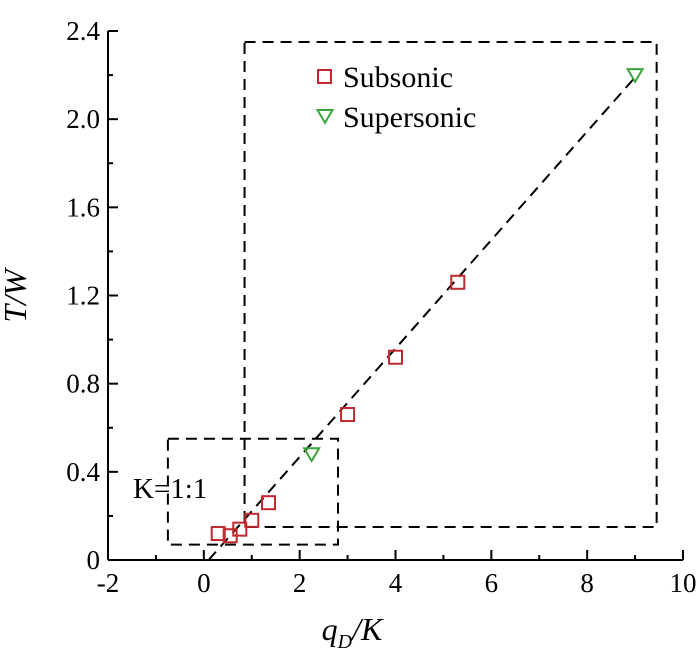 This screenshot has width=700, height=660. What do you see at coordinates (83, 296) in the screenshot?
I see `y-tick-label: 1.2` at bounding box center [83, 296].